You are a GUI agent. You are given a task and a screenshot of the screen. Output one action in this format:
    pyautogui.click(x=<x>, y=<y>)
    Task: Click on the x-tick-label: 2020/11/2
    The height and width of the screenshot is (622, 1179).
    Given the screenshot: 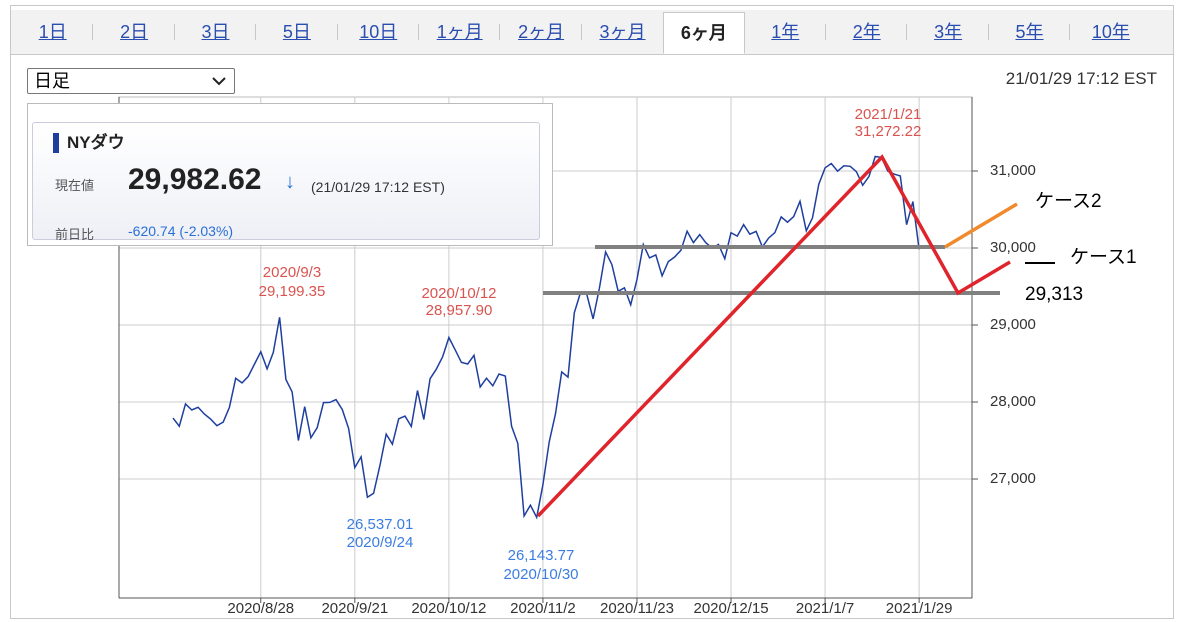 What is the action you would take?
    pyautogui.click(x=543, y=608)
    